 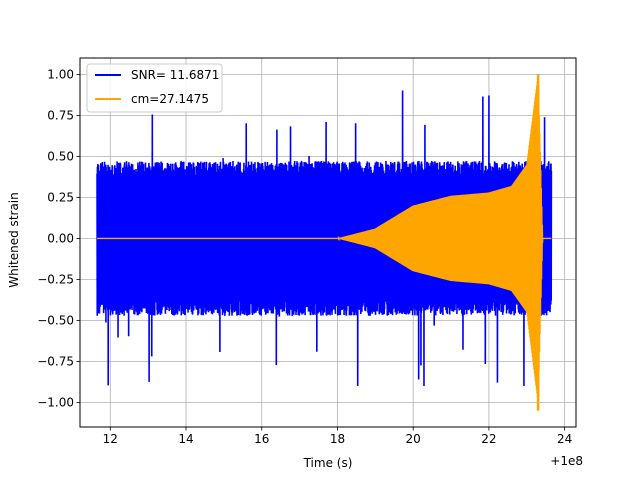 I want to click on legend-label-snr: SNR= 11.6871, so click(x=175, y=75).